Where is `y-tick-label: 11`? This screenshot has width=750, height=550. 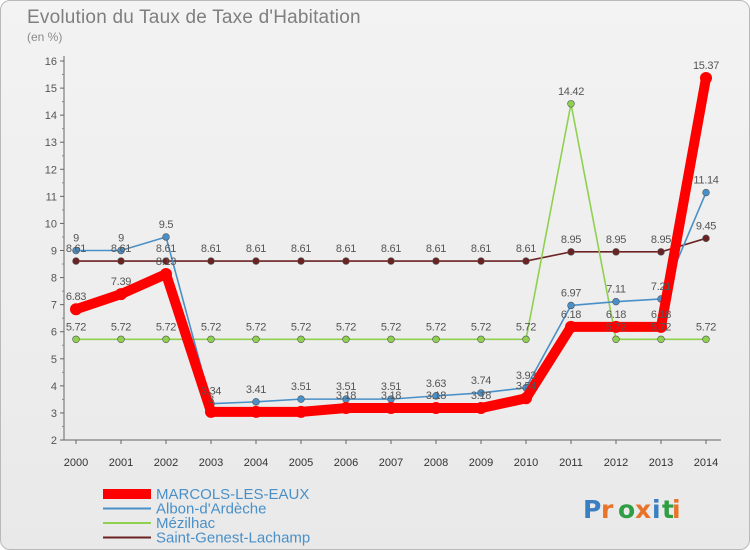
y-tick-label: 11 is located at coordinates (51, 197).